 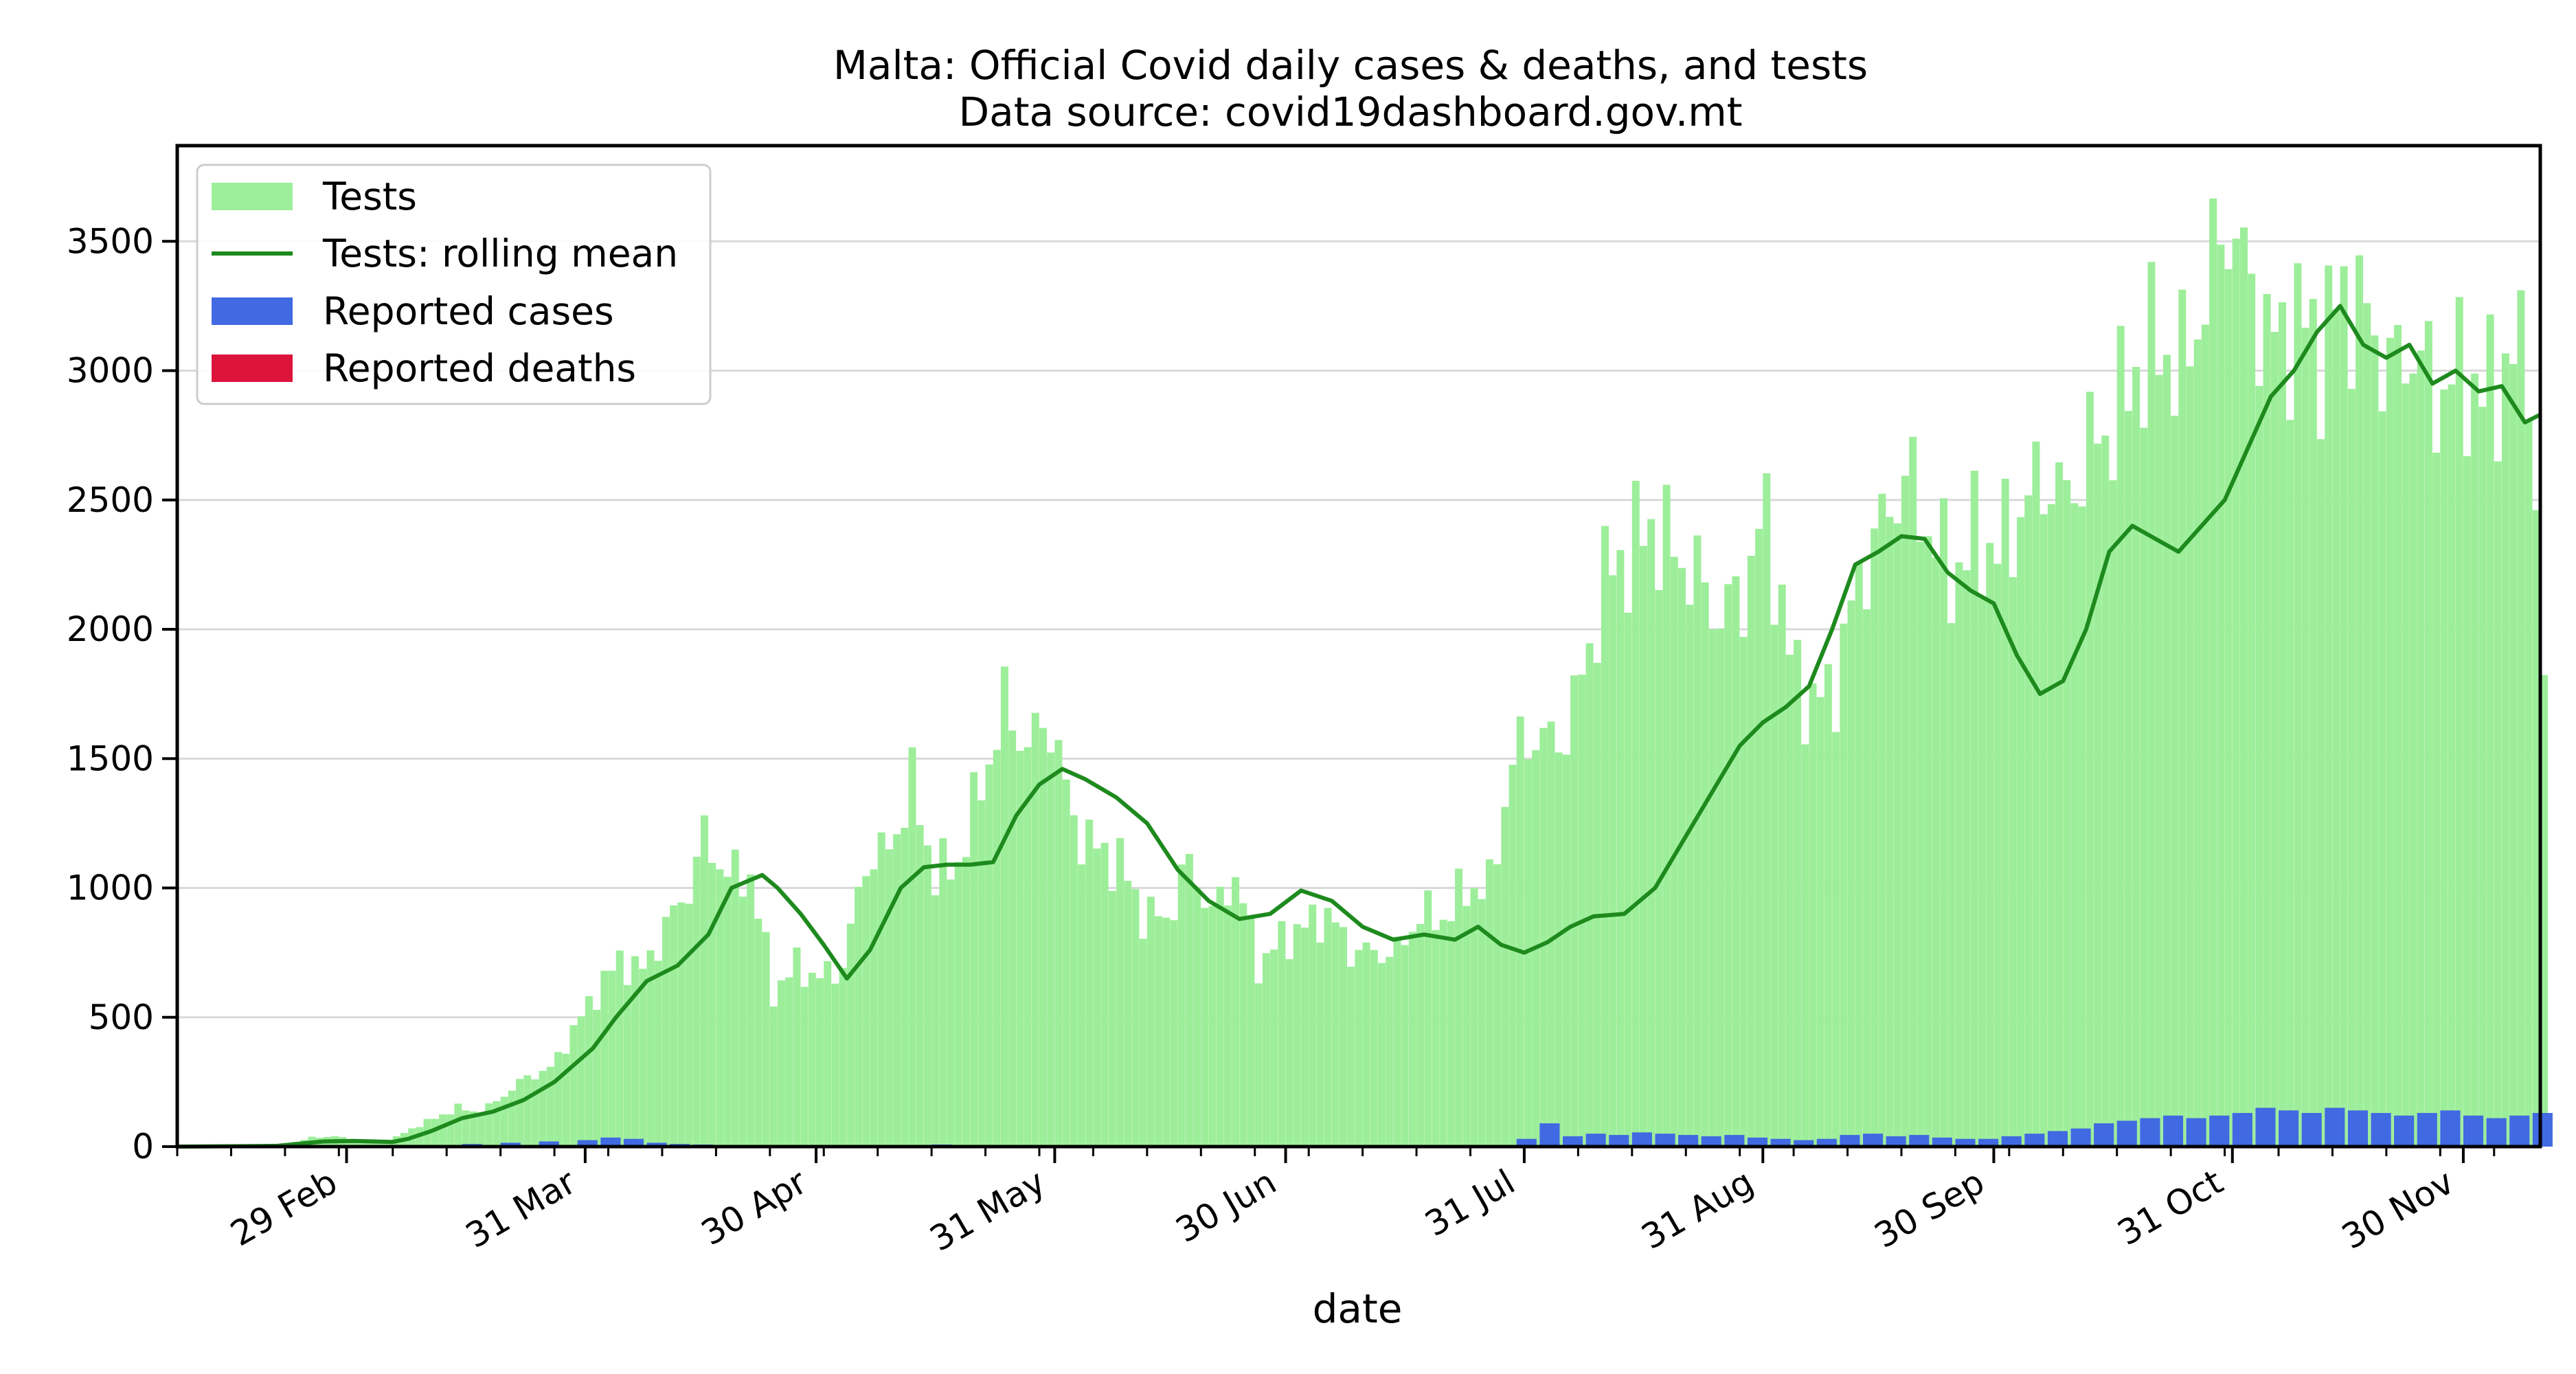 I want to click on x-axis-label: date, so click(x=1358, y=1309).